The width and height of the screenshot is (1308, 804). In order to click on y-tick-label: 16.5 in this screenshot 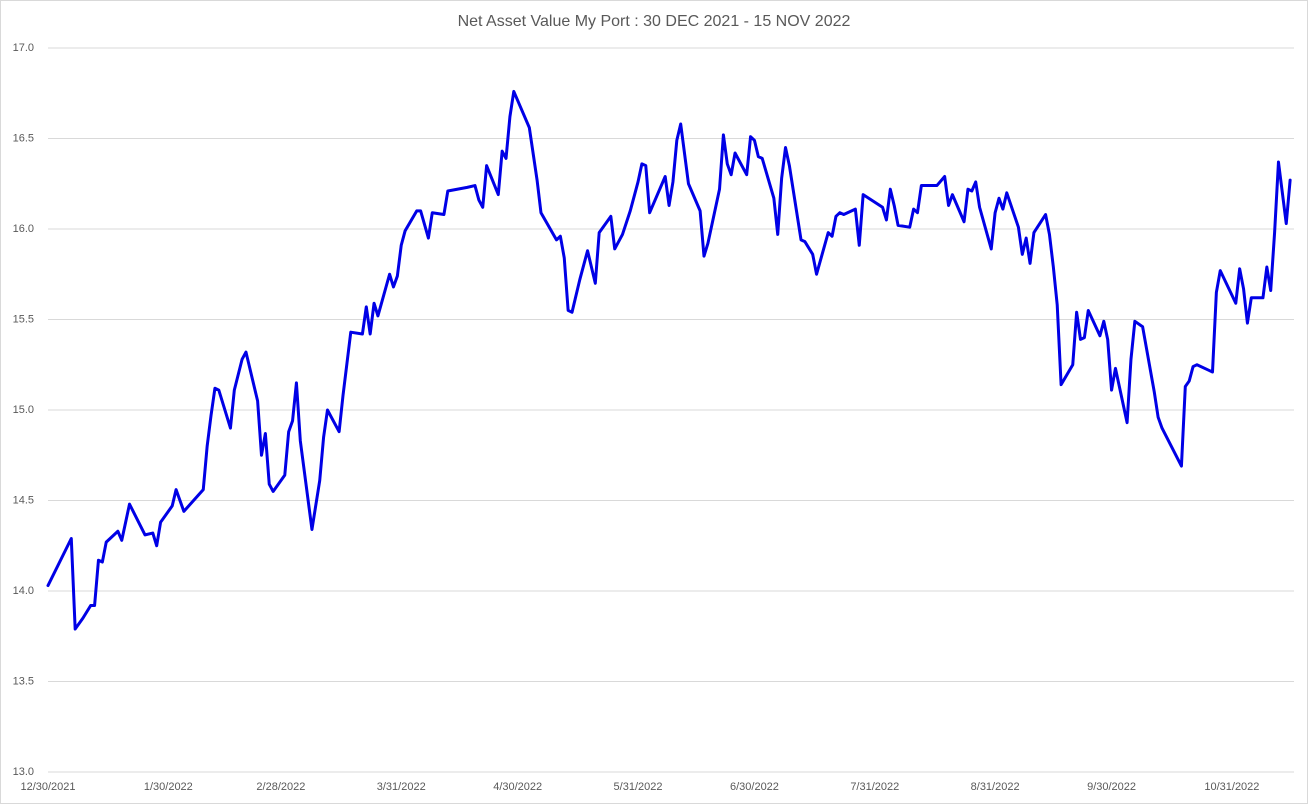, I will do `click(23, 138)`.